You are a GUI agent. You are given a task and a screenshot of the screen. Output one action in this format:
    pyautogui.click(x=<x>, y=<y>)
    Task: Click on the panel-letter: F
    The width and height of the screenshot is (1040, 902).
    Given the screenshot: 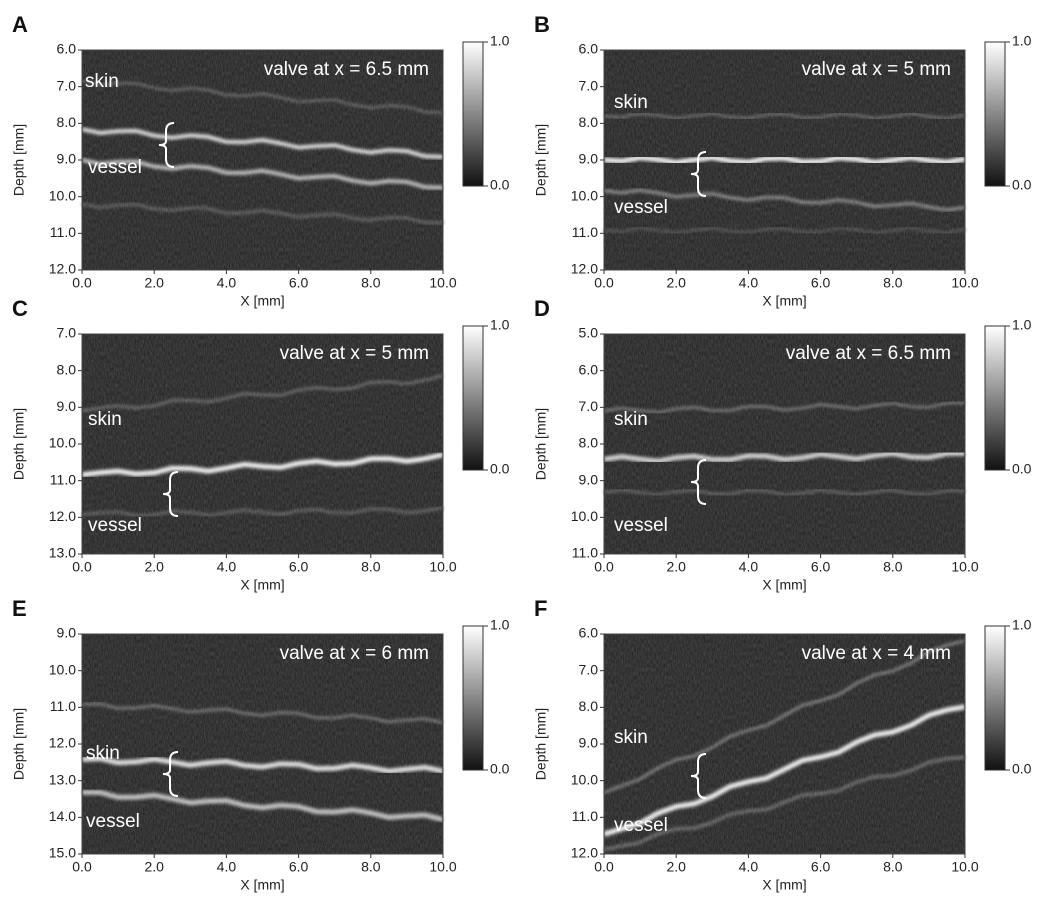 What is the action you would take?
    pyautogui.click(x=540, y=608)
    